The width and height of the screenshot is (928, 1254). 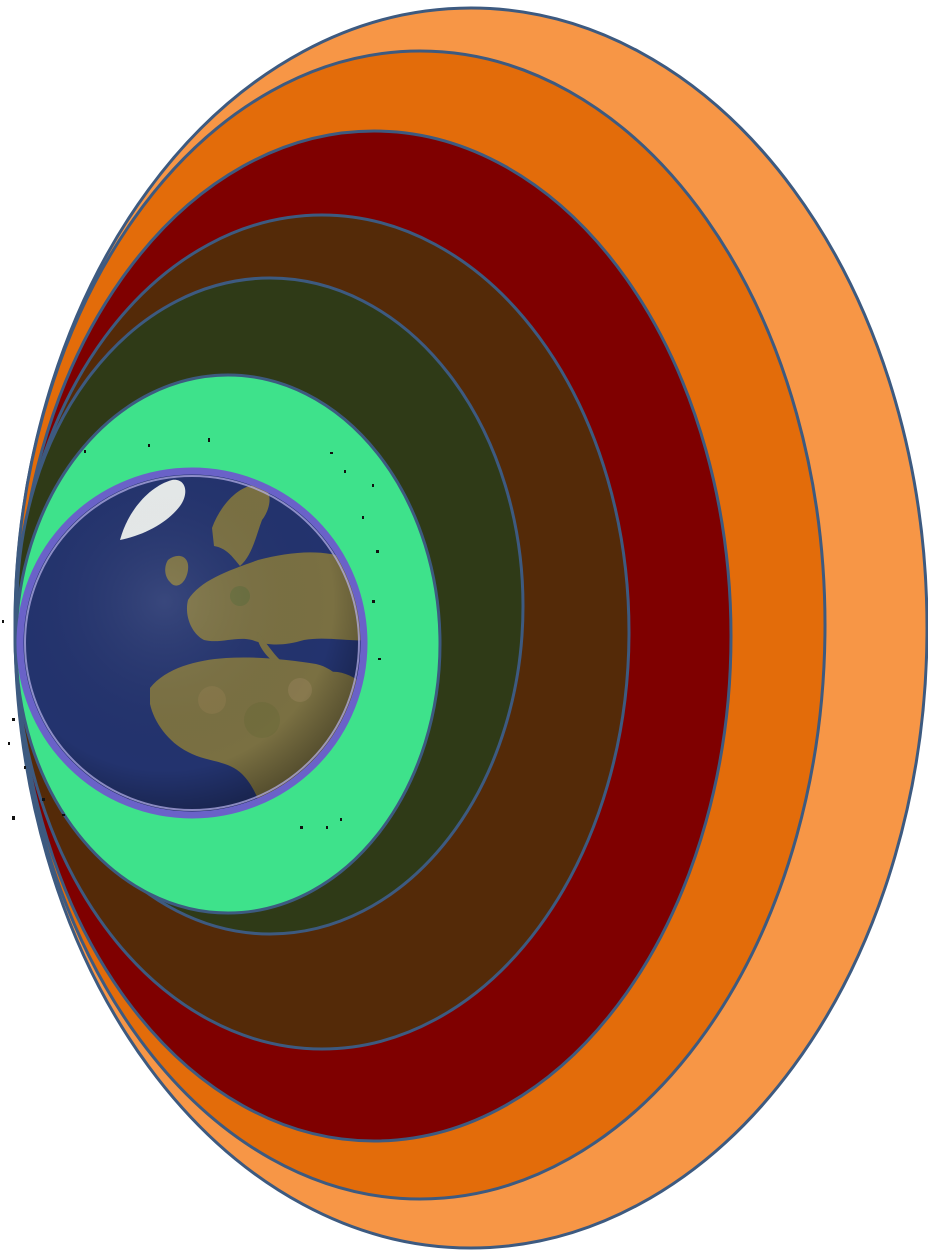 I want to click on earth-globe, so click(x=192, y=643).